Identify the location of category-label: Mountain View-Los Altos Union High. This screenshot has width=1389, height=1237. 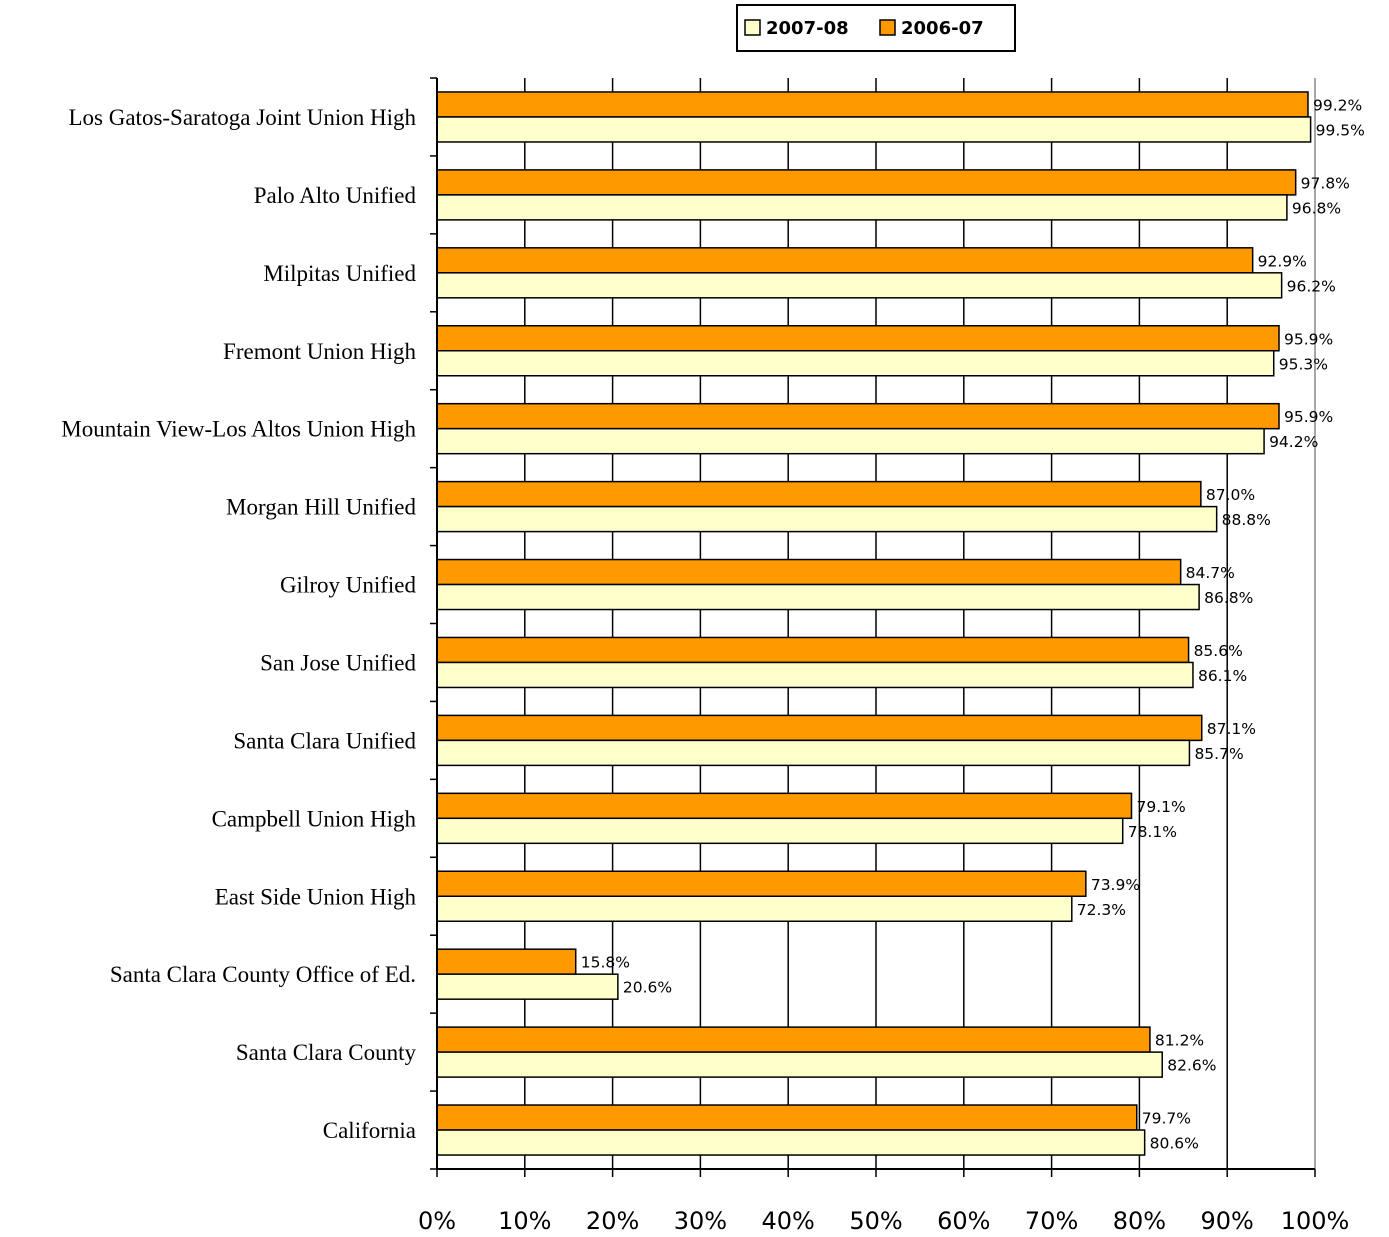
(238, 429).